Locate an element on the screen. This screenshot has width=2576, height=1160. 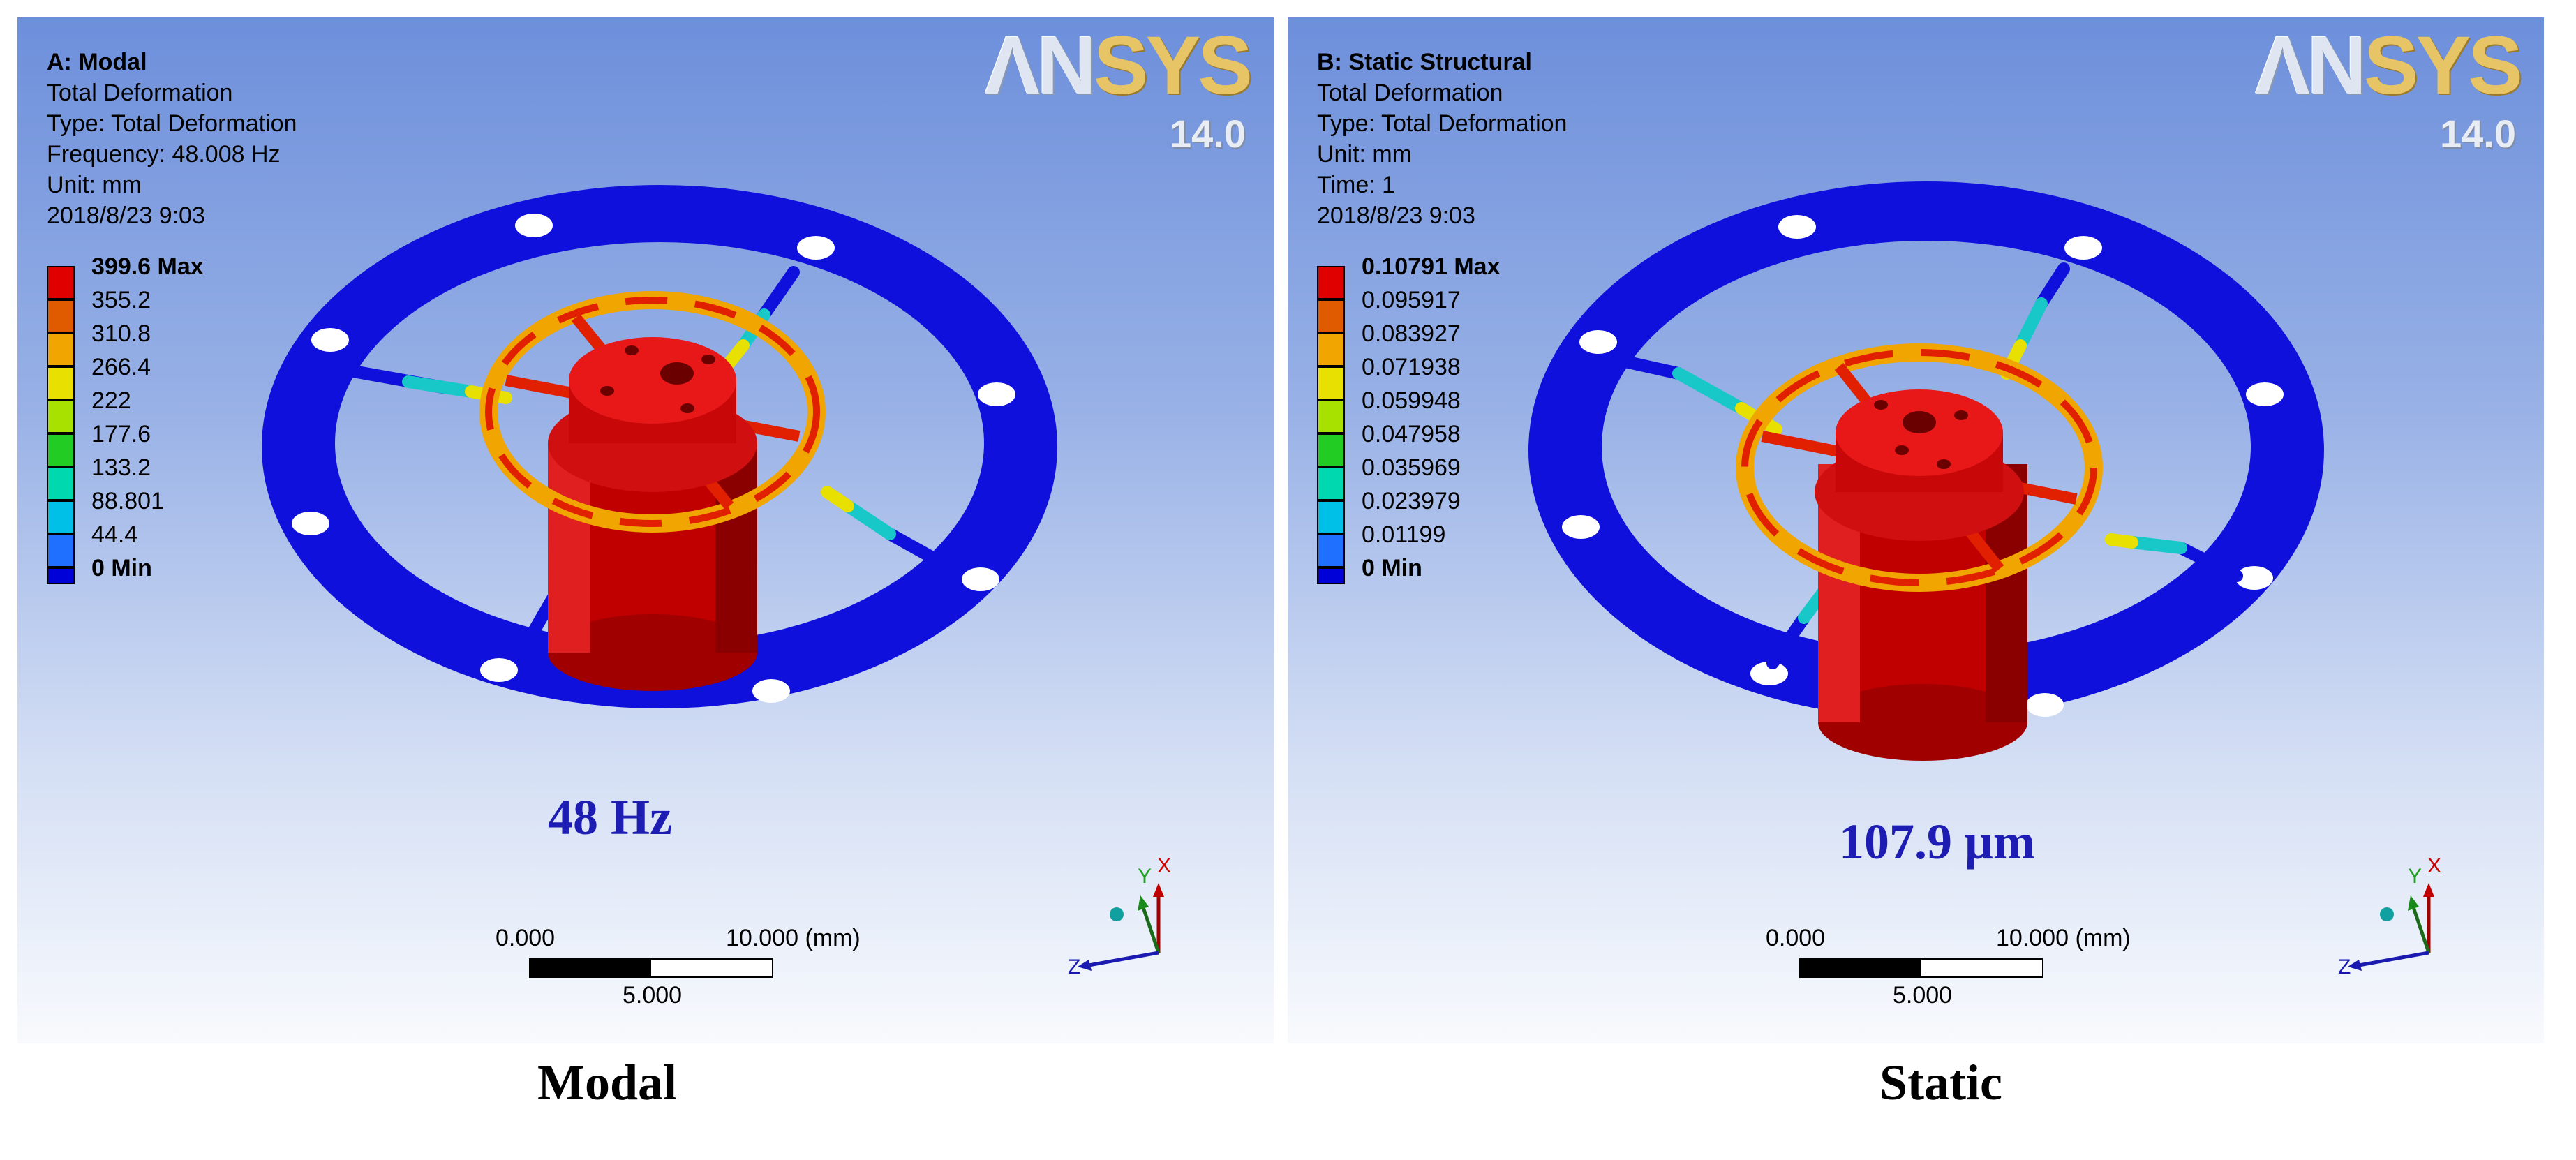
legend-label: 0.023979 is located at coordinates (1411, 501).